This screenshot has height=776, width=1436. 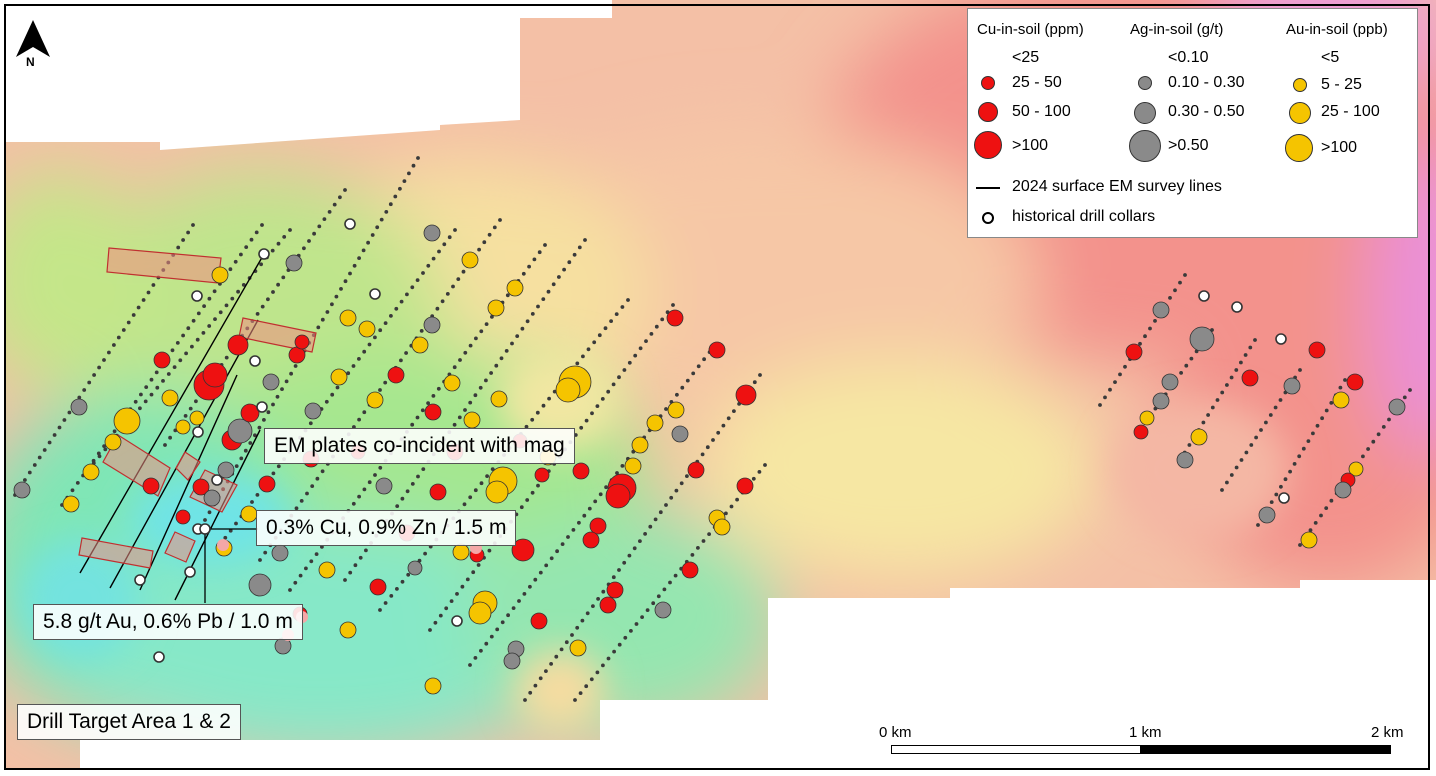 I want to click on legend-ag-title: Ag-in-soil (g/t), so click(x=1177, y=29).